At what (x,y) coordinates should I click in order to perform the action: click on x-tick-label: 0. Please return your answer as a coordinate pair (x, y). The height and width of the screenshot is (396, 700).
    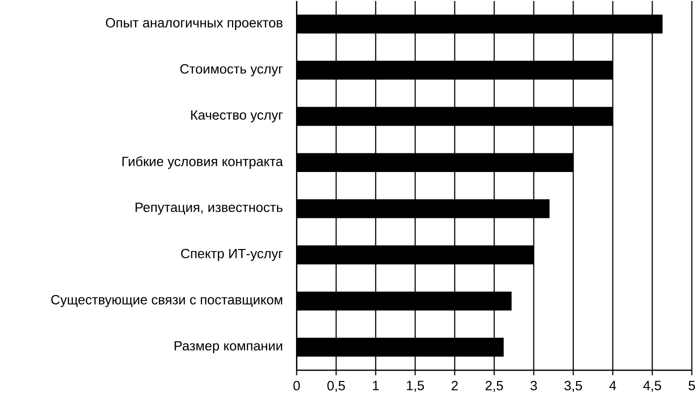
    Looking at the image, I should click on (296, 385).